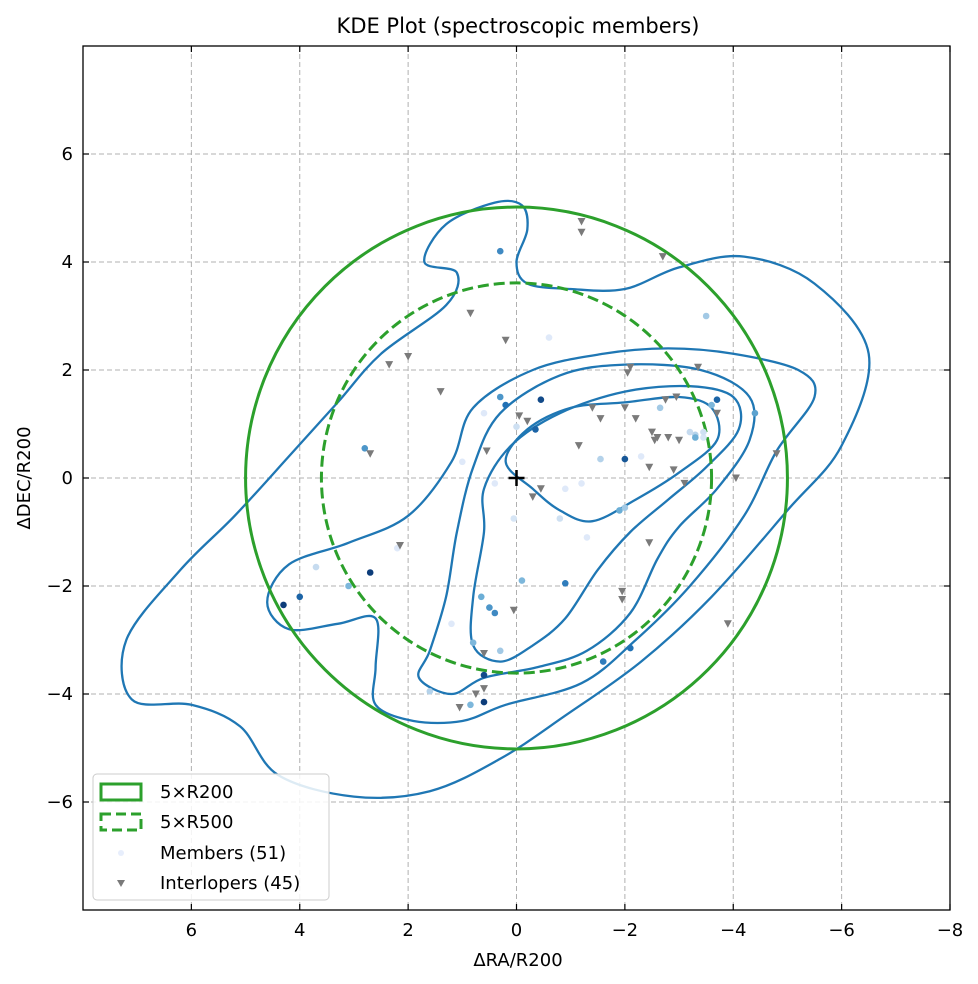  I want to click on x-tick-label: 2, so click(407, 930).